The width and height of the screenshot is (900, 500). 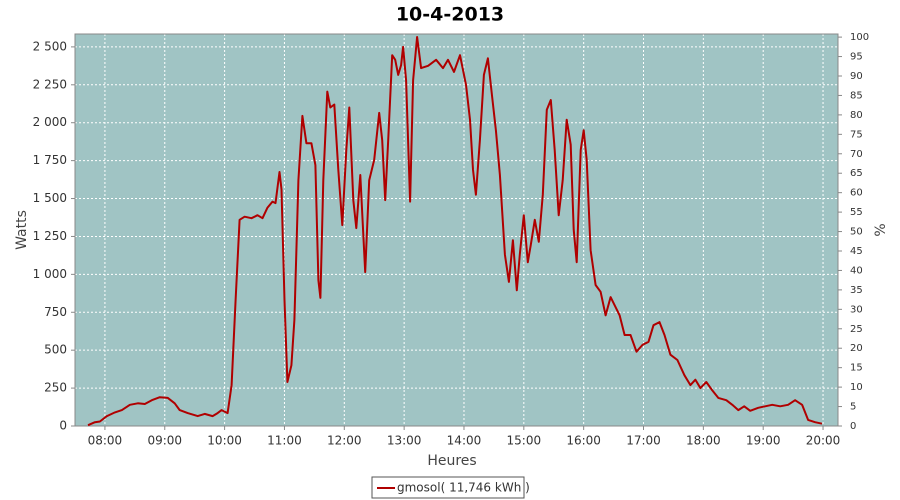 I want to click on x-tick-label: 19:00, so click(x=763, y=441).